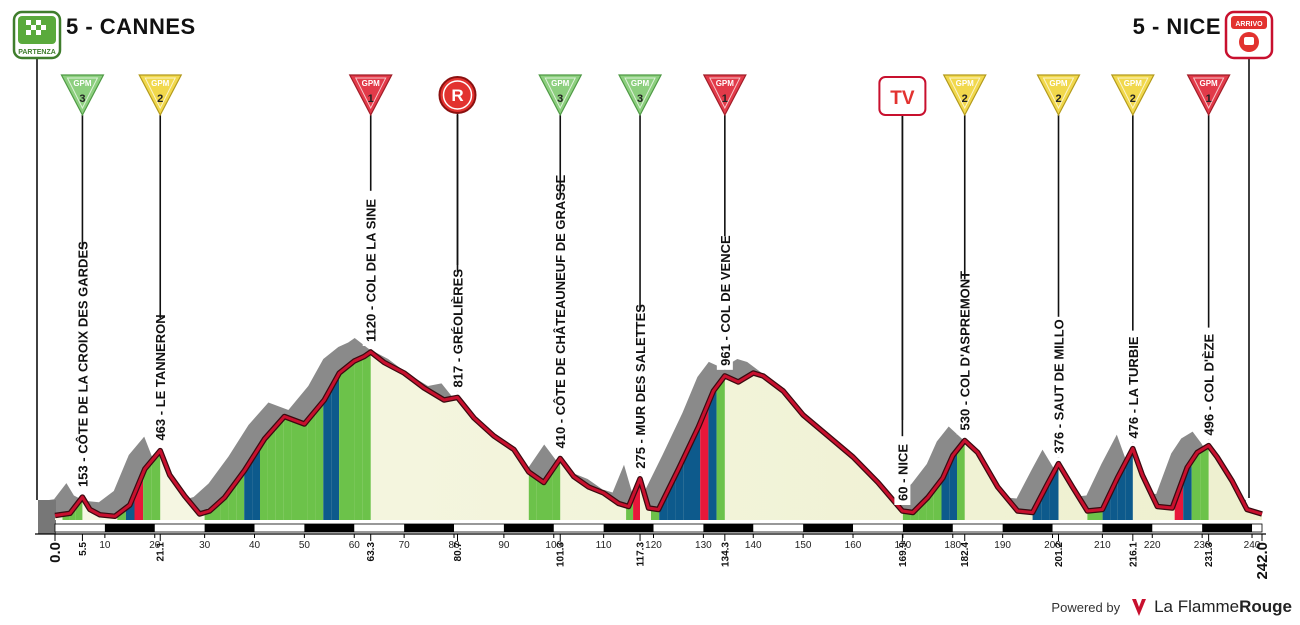  What do you see at coordinates (1176, 26) in the screenshot?
I see `finish-town-label: 5 - NICE` at bounding box center [1176, 26].